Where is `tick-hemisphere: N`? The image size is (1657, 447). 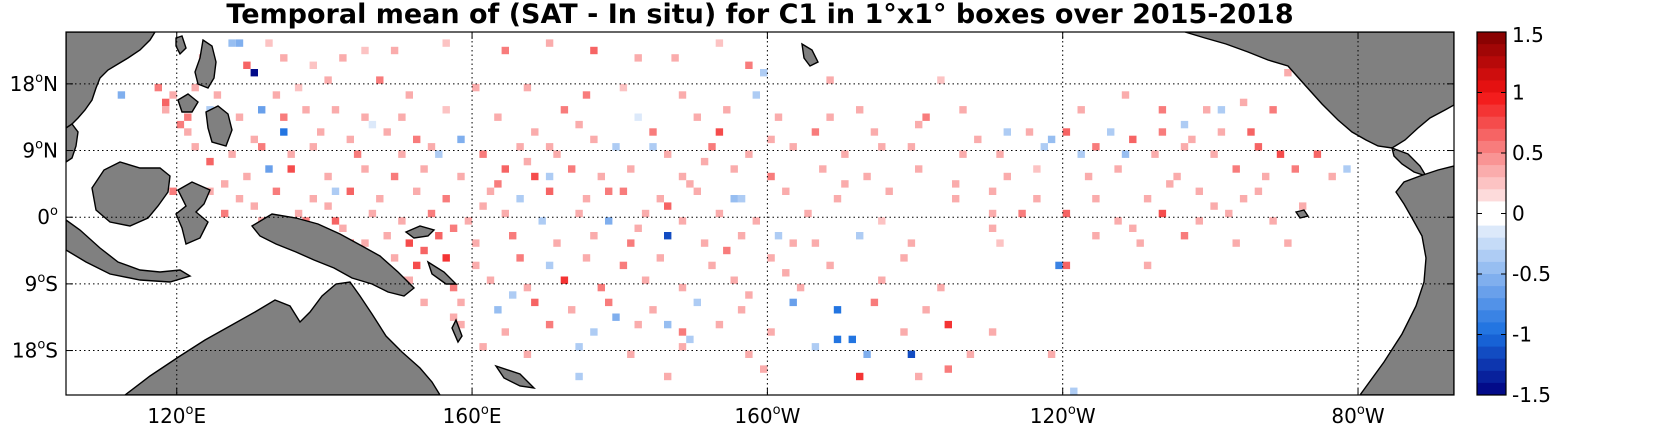 tick-hemisphere: N is located at coordinates (50, 151).